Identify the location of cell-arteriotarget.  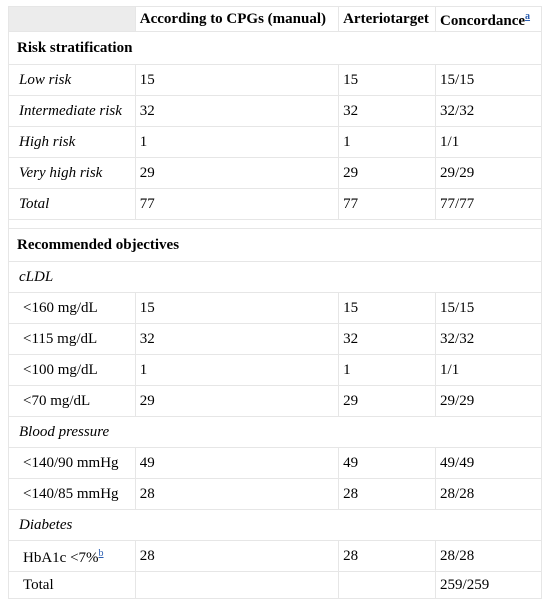
(387, 585).